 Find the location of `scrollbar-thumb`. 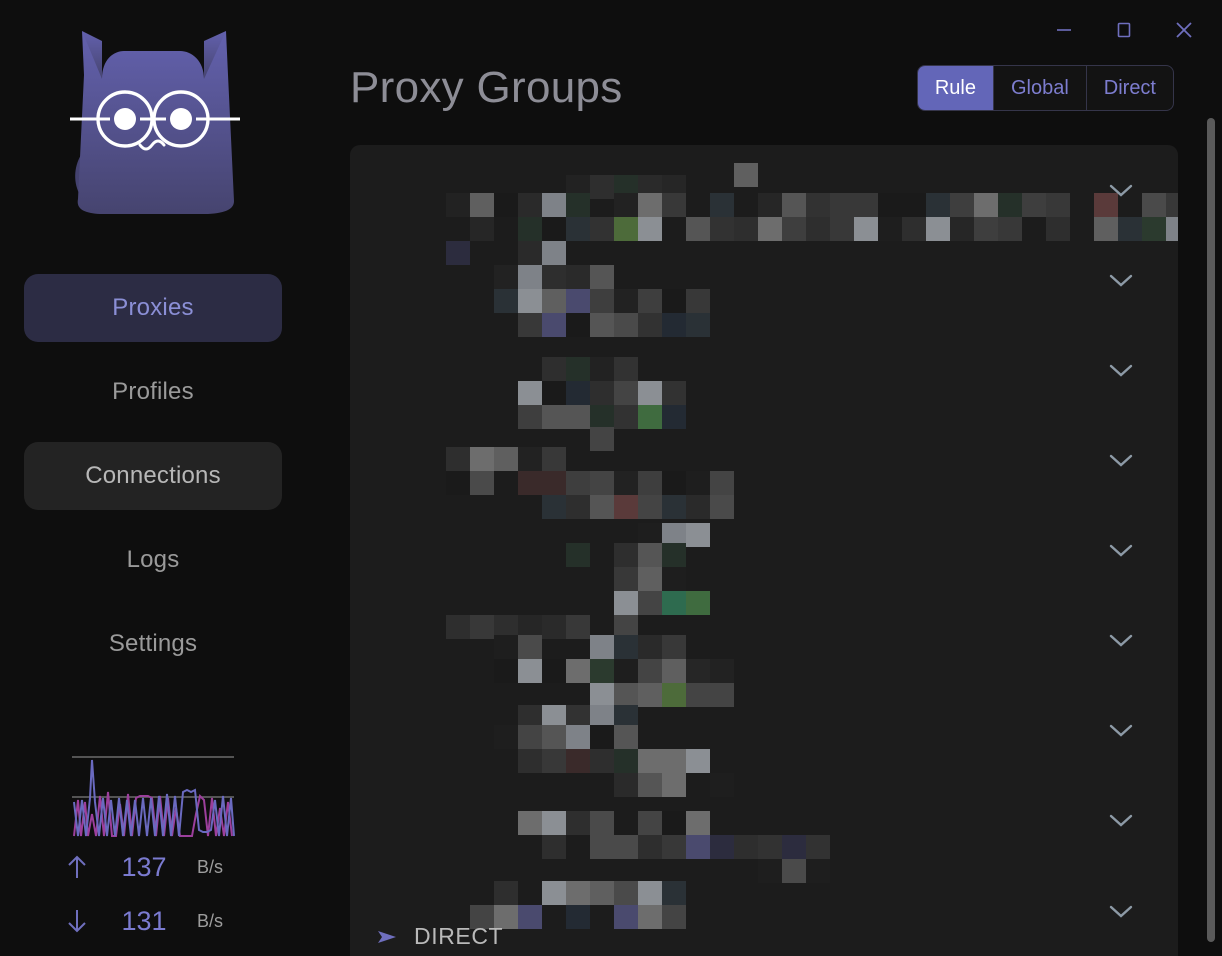

scrollbar-thumb is located at coordinates (1211, 530).